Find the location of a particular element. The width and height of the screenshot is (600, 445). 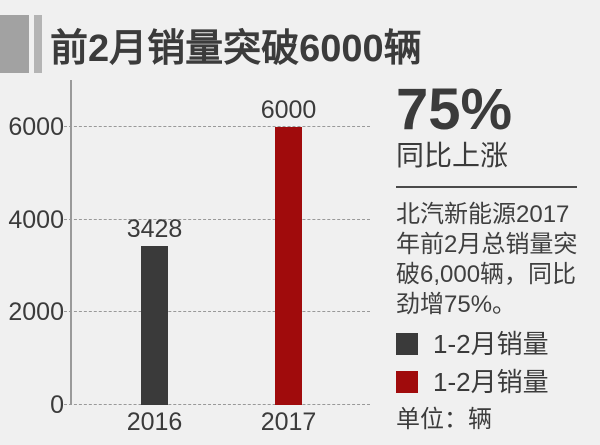

y-axis-label-6000: 6000 is located at coordinates (36, 127).